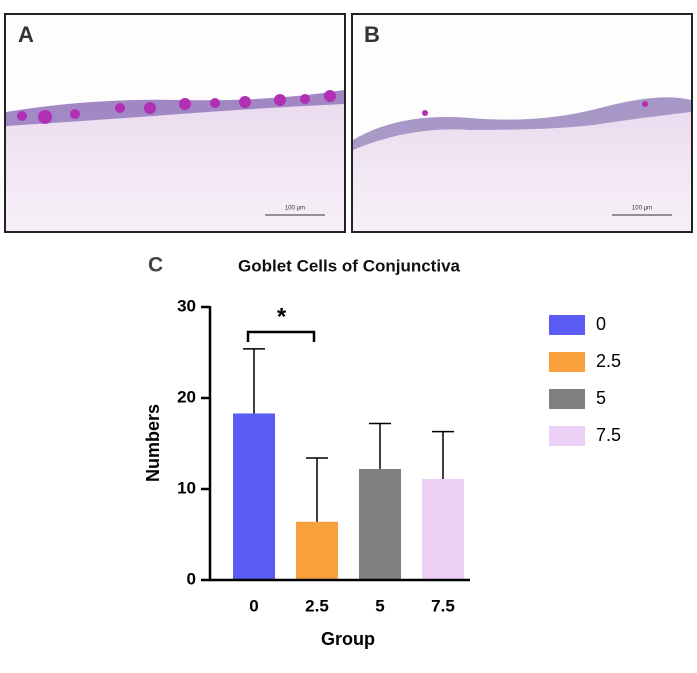  Describe the element at coordinates (155, 265) in the screenshot. I see `panel-label: C` at that location.